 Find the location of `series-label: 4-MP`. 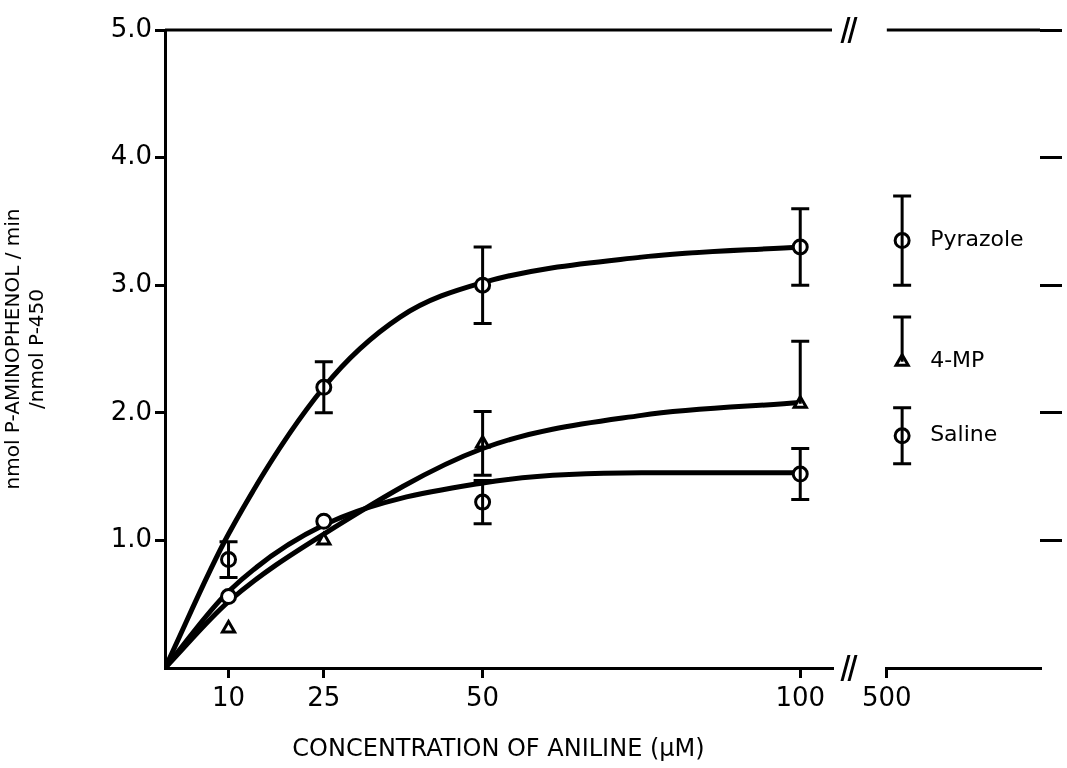

series-label: 4-MP is located at coordinates (957, 360).